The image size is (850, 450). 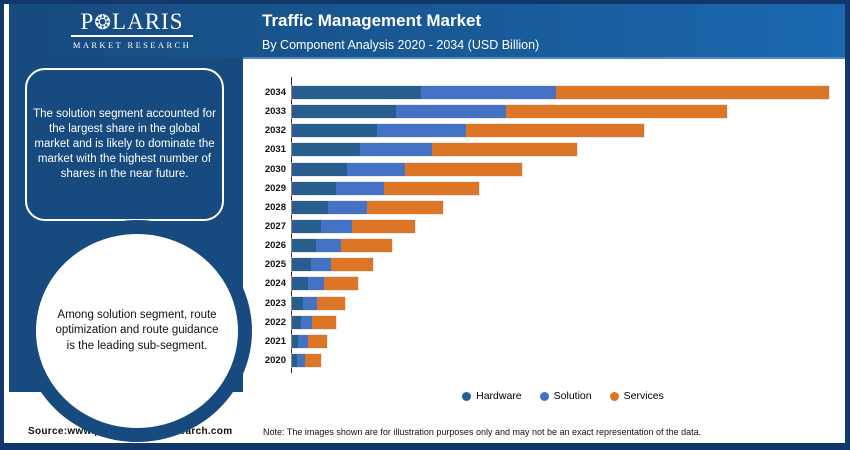 What do you see at coordinates (544, 360) in the screenshot?
I see `chart-row: 2020` at bounding box center [544, 360].